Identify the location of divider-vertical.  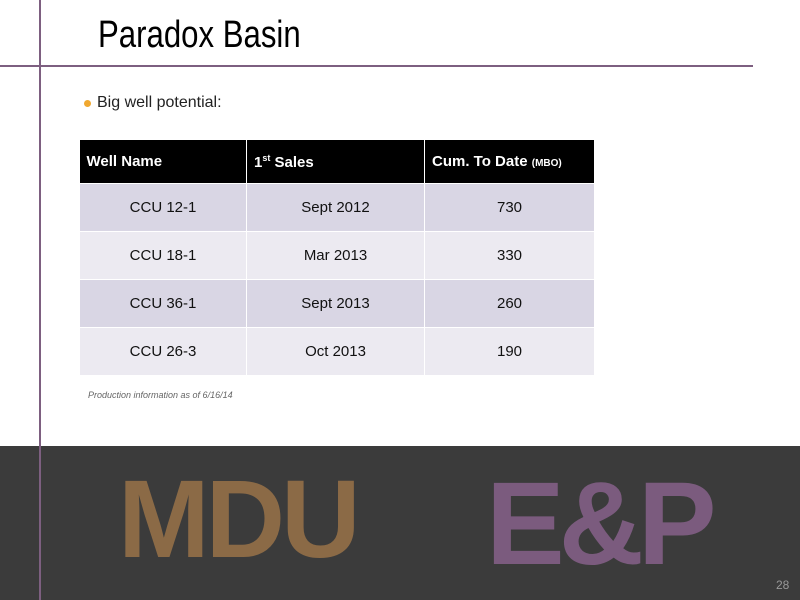
(40, 300).